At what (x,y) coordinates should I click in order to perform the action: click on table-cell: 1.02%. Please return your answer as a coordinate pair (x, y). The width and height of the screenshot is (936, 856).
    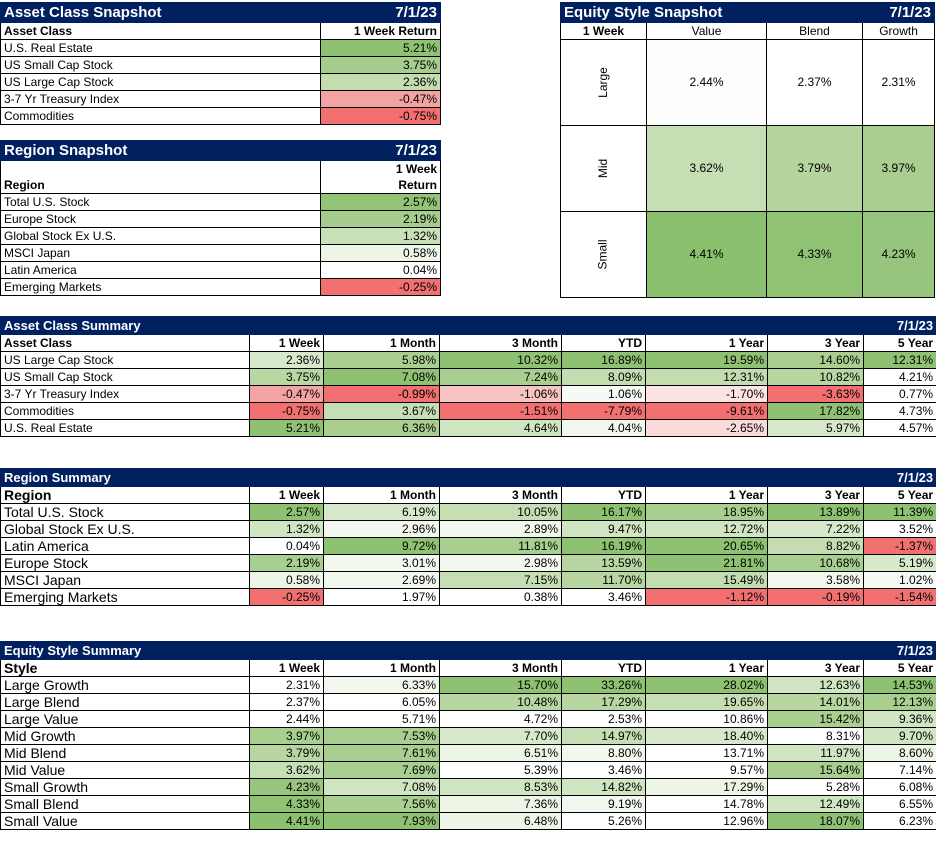
    Looking at the image, I should click on (899, 580).